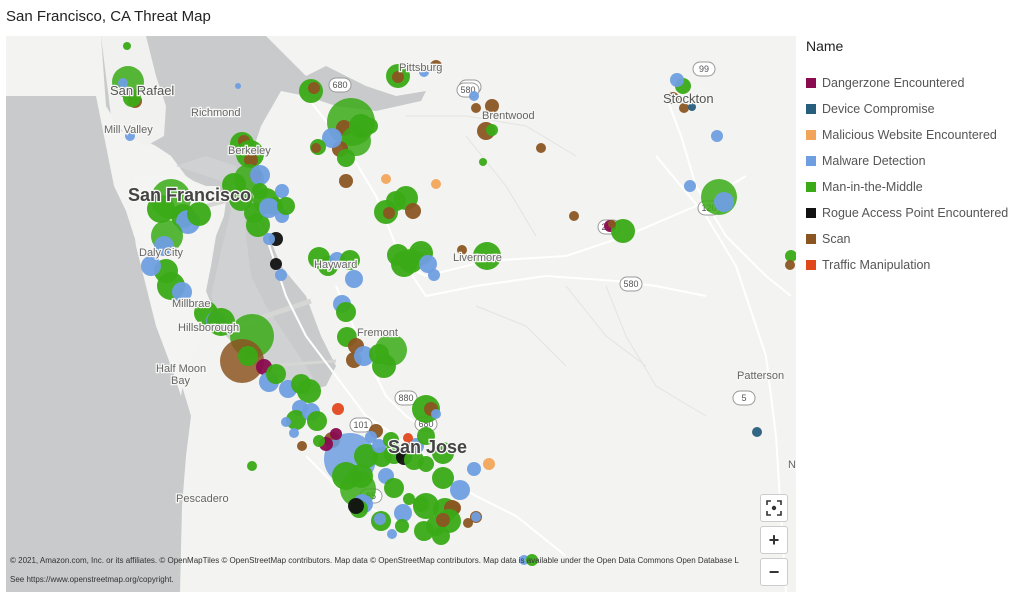 This screenshot has width=1024, height=600. I want to click on legend-item: Malware Detection, so click(911, 161).